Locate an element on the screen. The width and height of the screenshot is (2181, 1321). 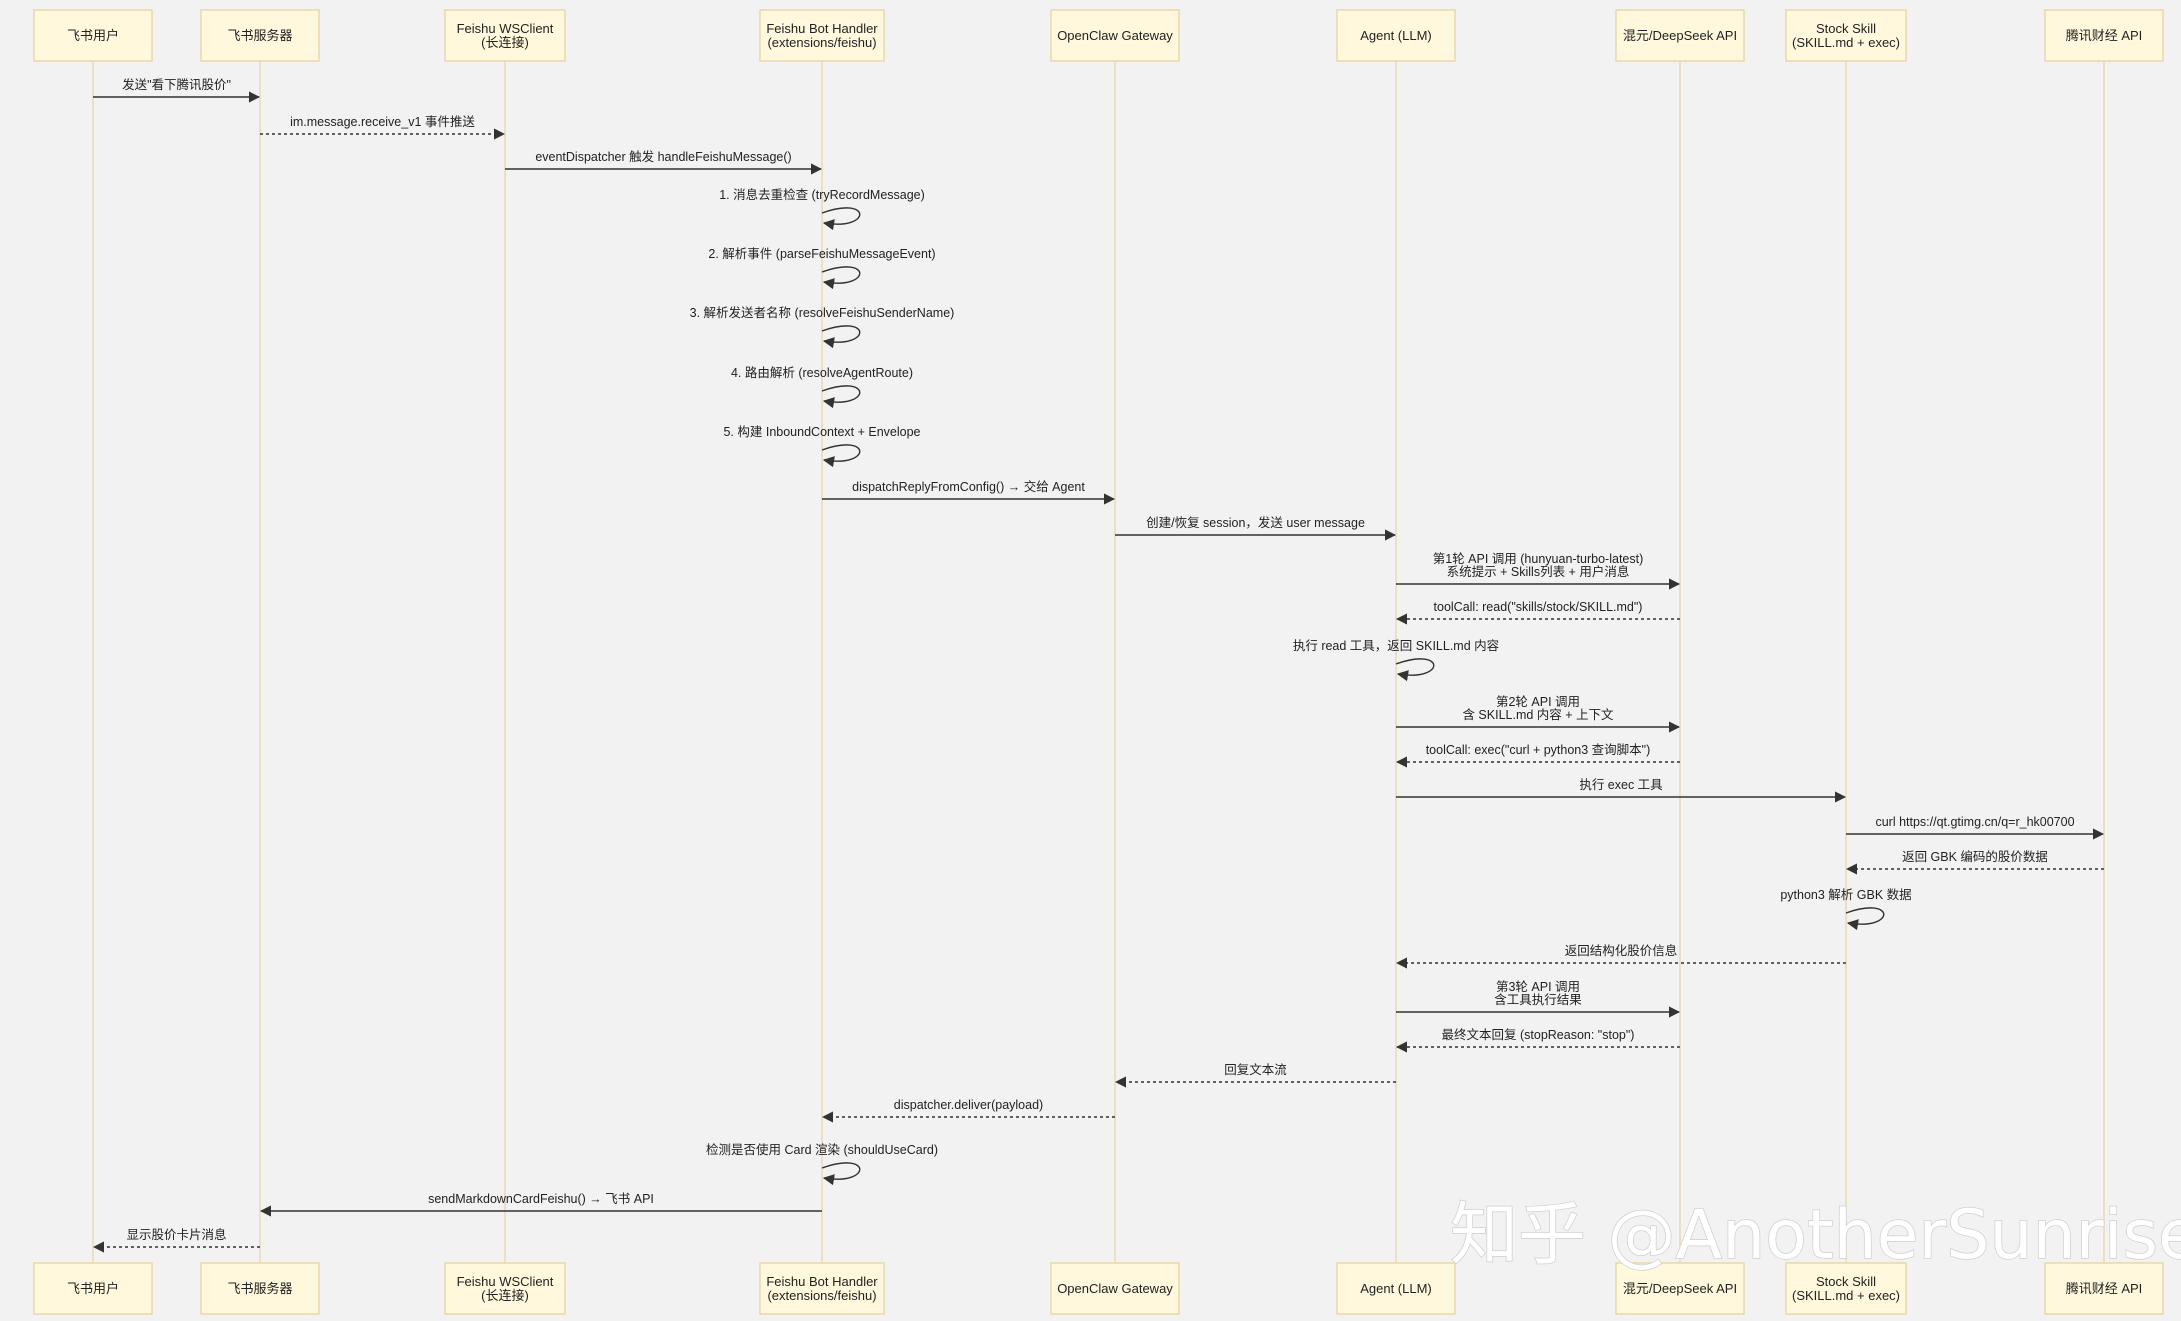
message-label: dispatchReplyFromConfig() → 交给 Agent is located at coordinates (968, 486).